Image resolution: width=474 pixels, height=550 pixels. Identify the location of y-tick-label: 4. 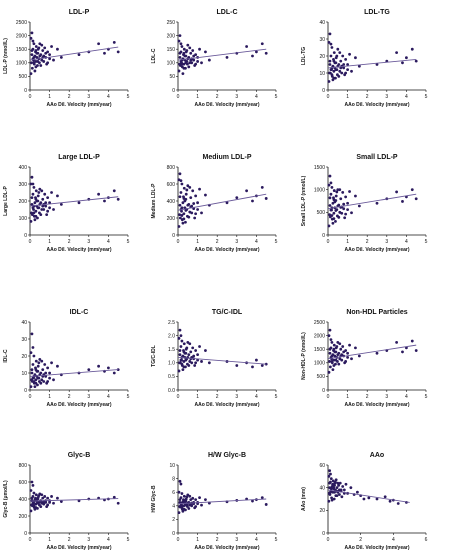
(173, 507).